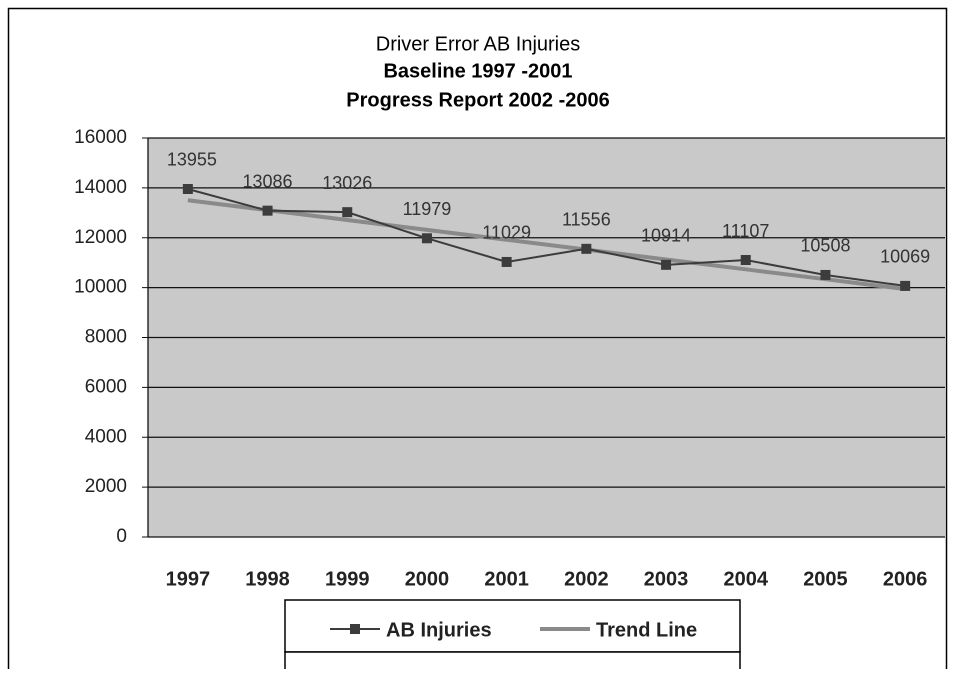 The width and height of the screenshot is (955, 674). I want to click on y-tick-label: 6000, so click(106, 386).